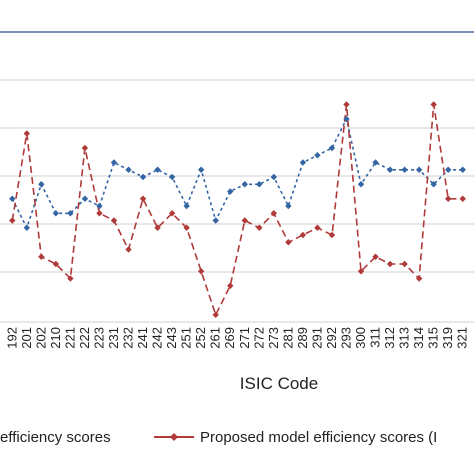 The width and height of the screenshot is (474, 474). Describe the element at coordinates (318, 437) in the screenshot. I see `legend-label-proposed: Proposed model efficiency scores (I` at that location.